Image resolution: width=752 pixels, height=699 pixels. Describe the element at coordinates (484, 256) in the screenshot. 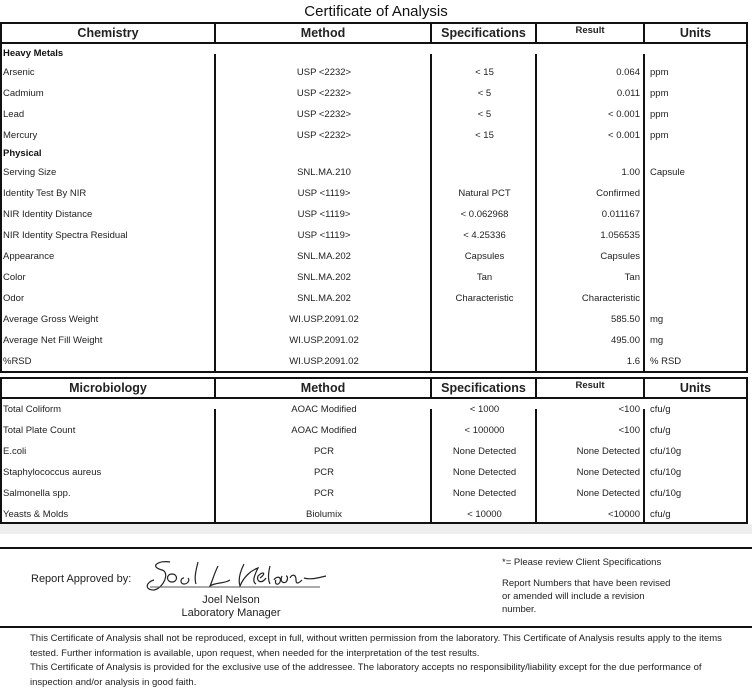

I see `cell-spec: Capsules` at that location.